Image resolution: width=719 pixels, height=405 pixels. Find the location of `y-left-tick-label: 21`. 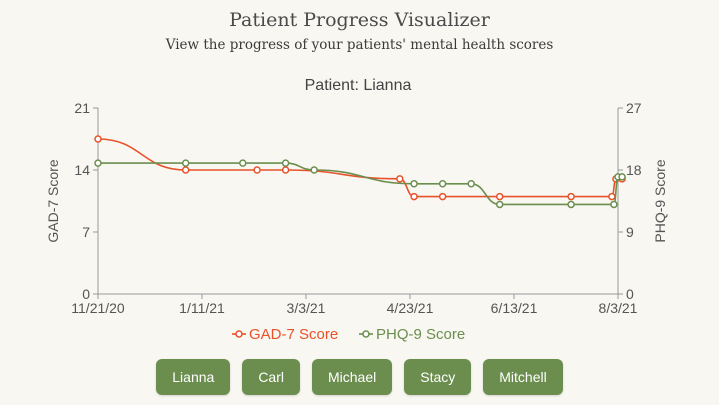

y-left-tick-label: 21 is located at coordinates (82, 108).